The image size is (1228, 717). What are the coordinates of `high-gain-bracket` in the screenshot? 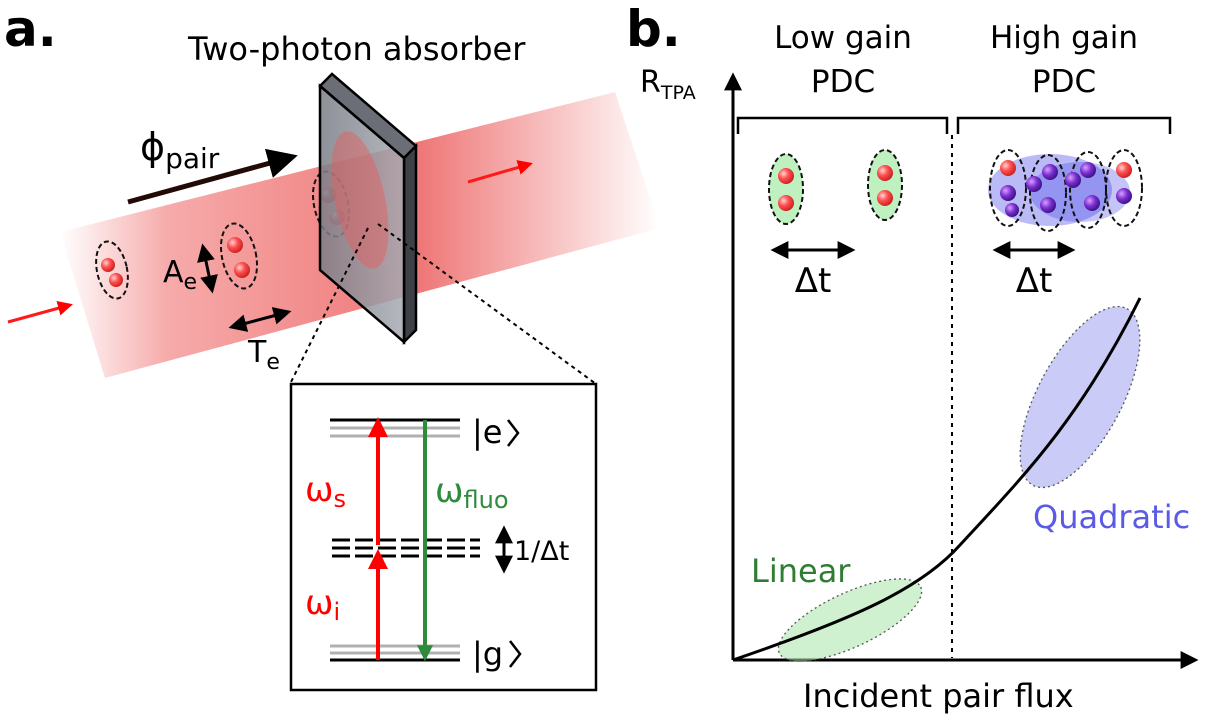 It's located at (1064, 125).